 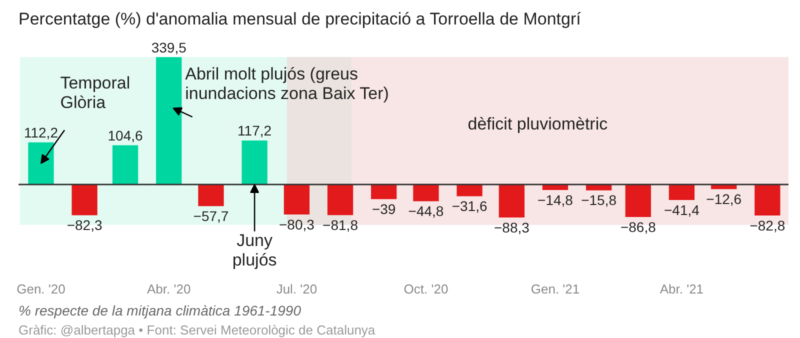 I want to click on annotation: Temporal Glòria, so click(x=95, y=93).